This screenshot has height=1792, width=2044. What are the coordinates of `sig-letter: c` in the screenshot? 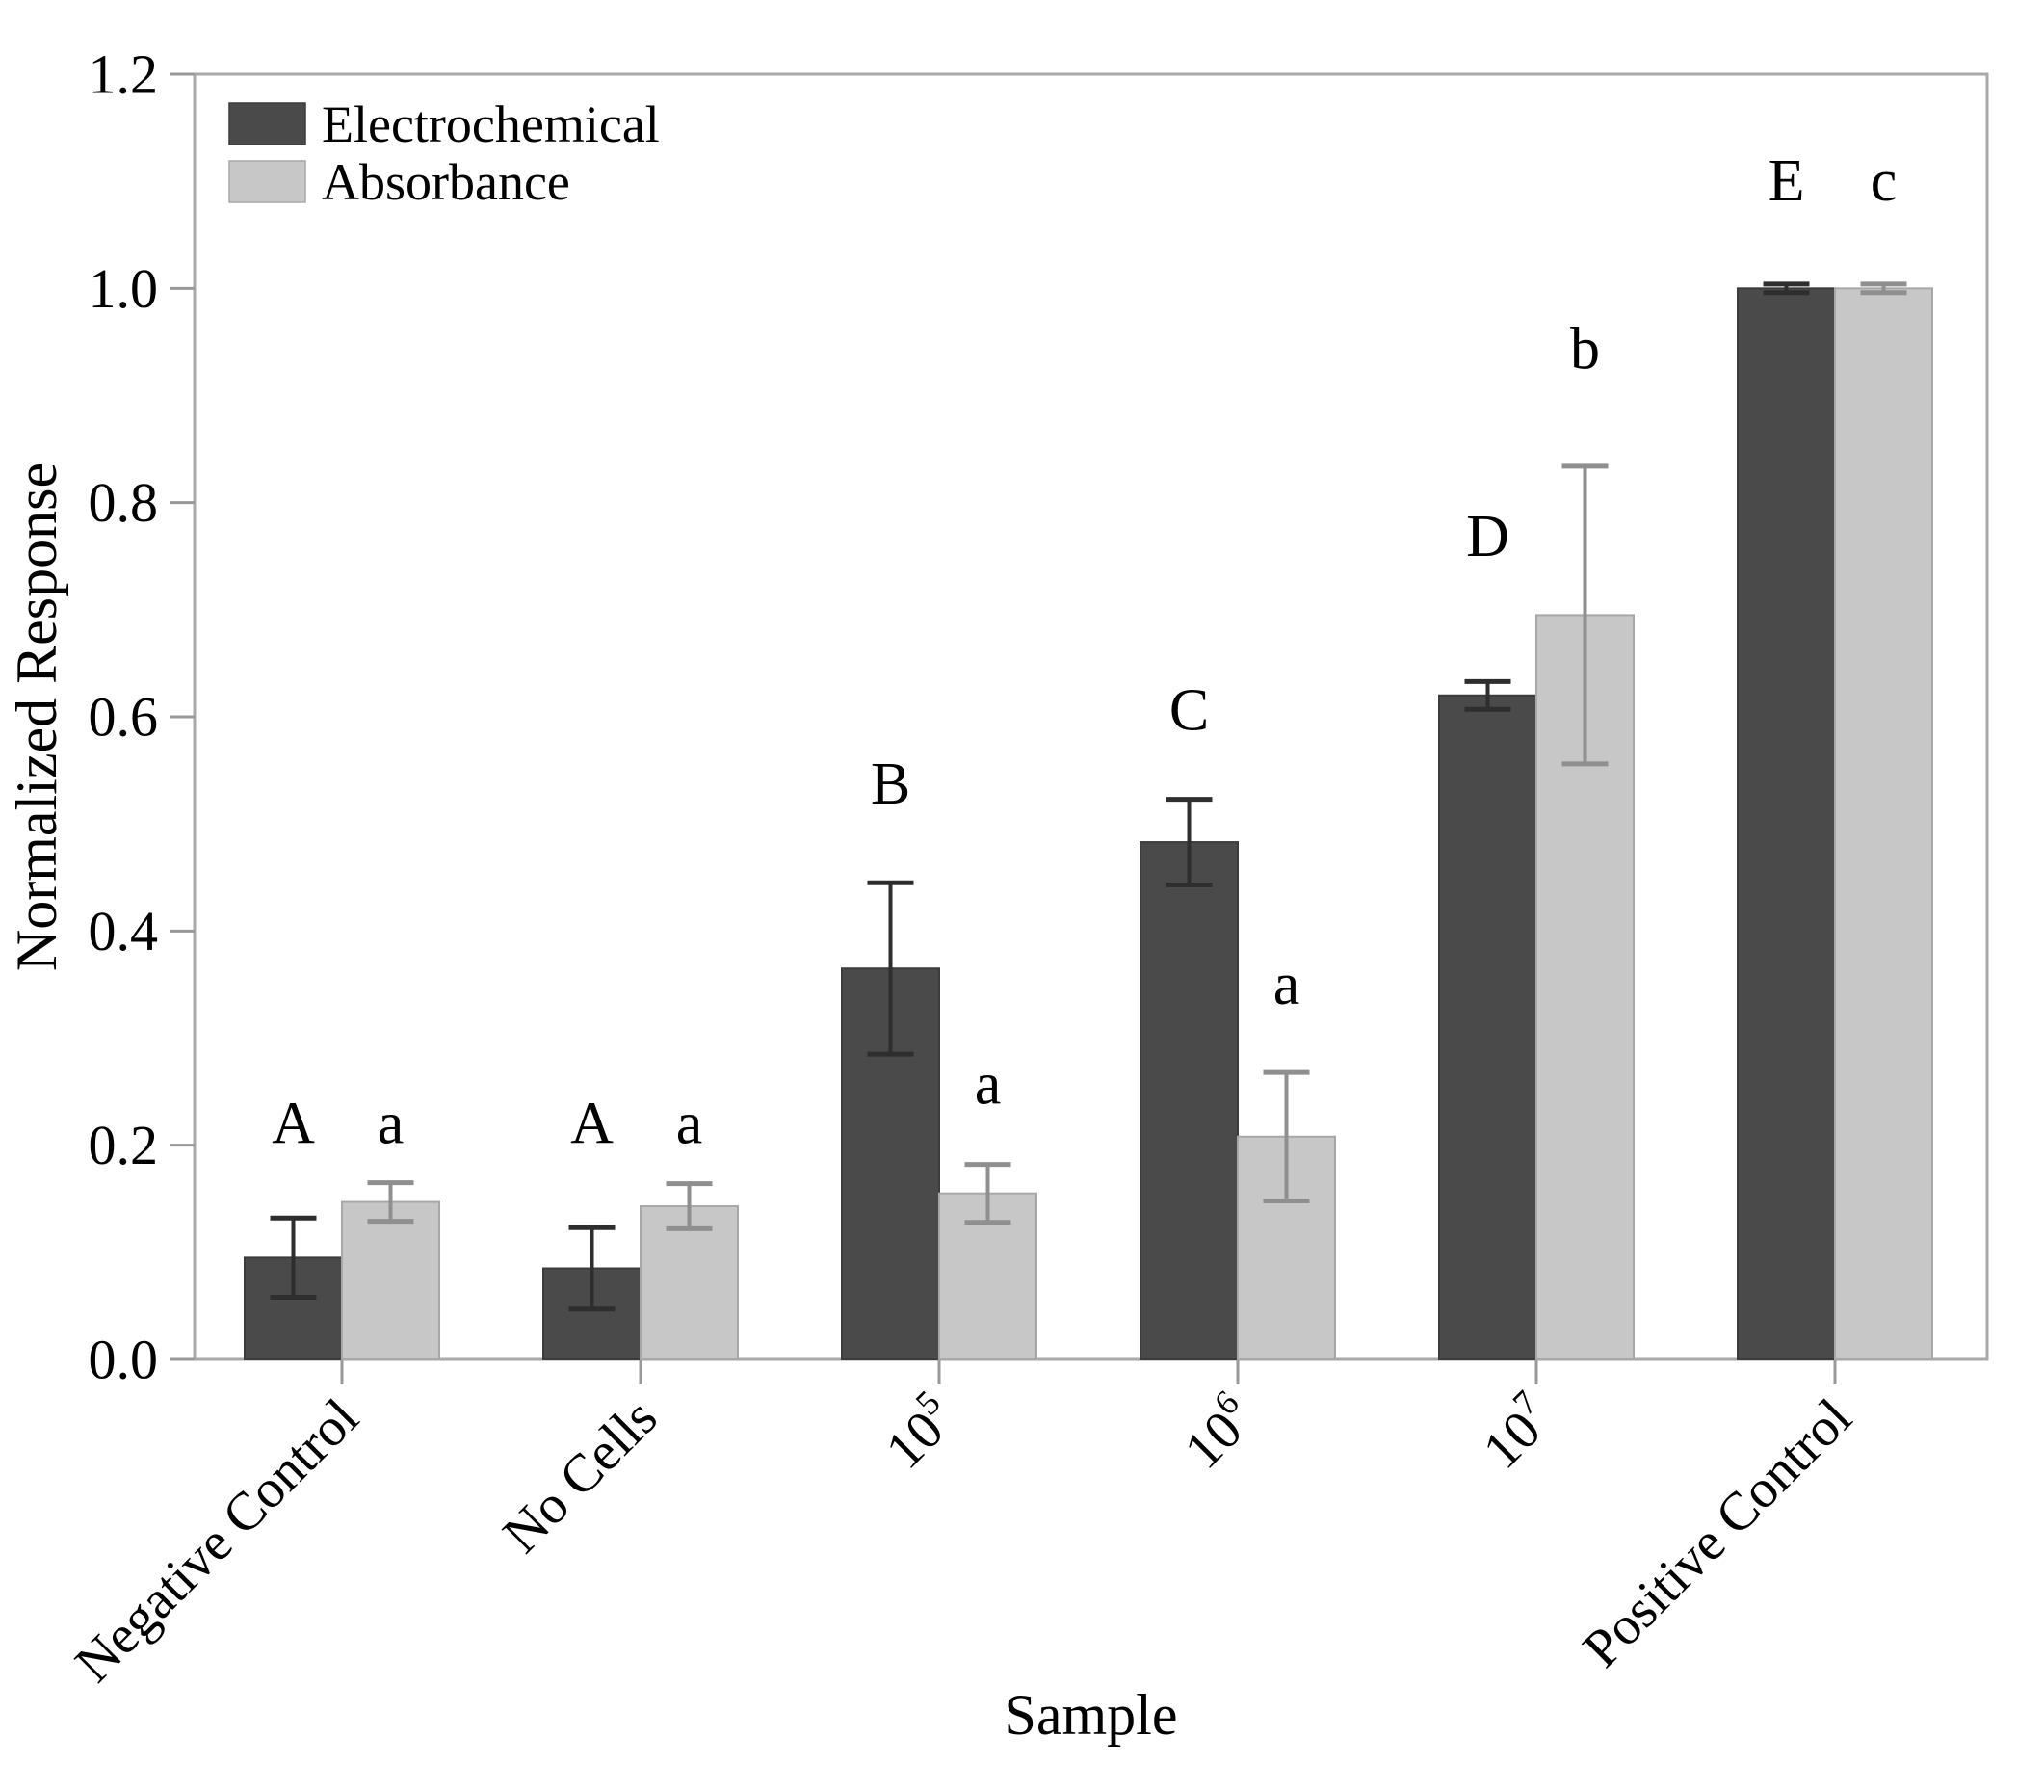 It's located at (1885, 181).